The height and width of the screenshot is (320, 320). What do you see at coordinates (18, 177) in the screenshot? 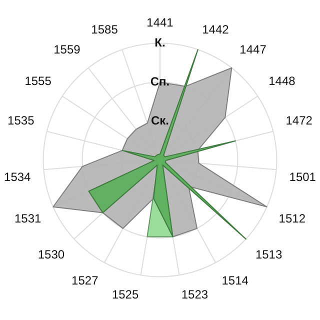
I see `spoke-label: 1534` at bounding box center [18, 177].